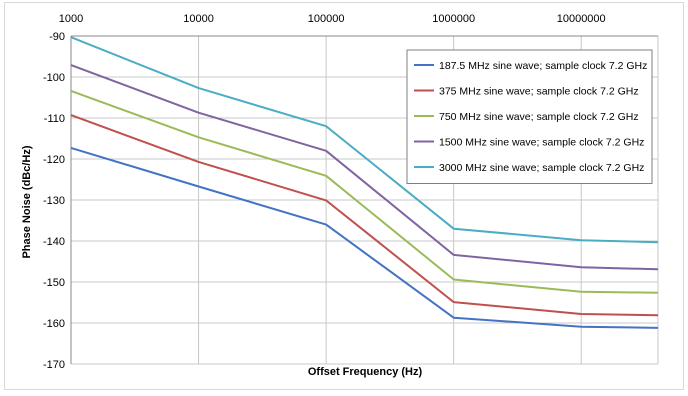 This screenshot has width=688, height=396. Describe the element at coordinates (581, 19) in the screenshot. I see `x-tick-label: 10000000` at that location.